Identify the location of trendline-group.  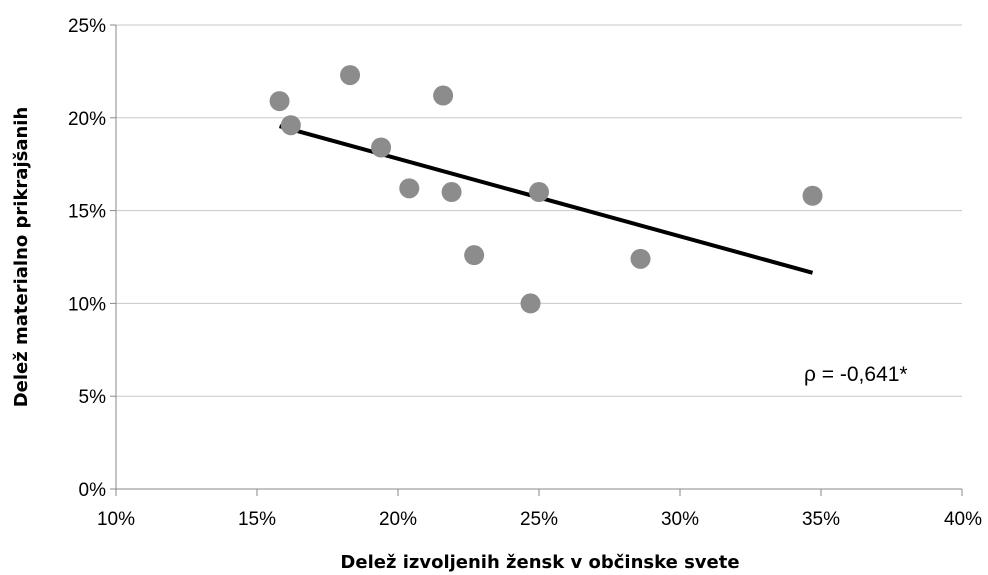
(546, 199).